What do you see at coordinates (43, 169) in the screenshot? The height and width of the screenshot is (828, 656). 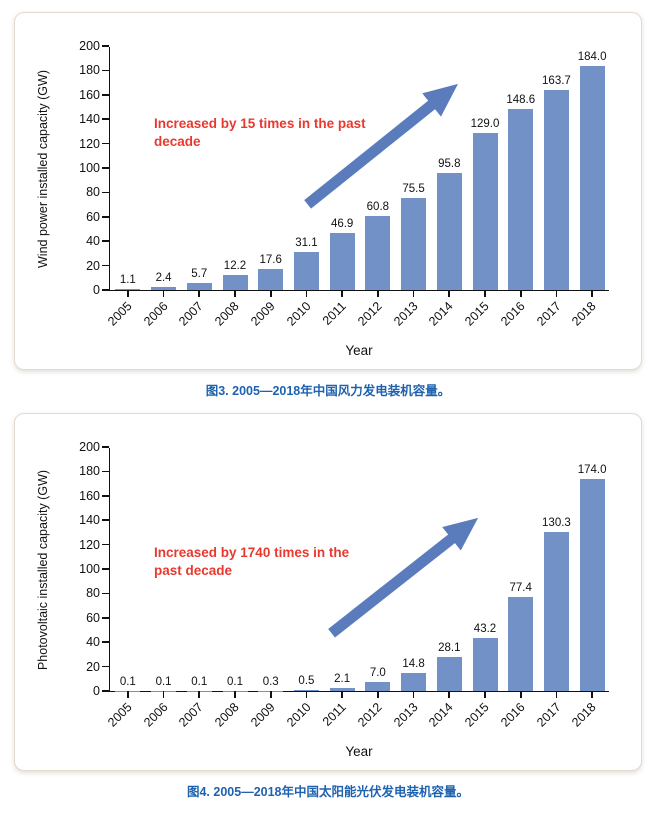 I see `y-axis-label: Wind power installed capacity (GW)` at bounding box center [43, 169].